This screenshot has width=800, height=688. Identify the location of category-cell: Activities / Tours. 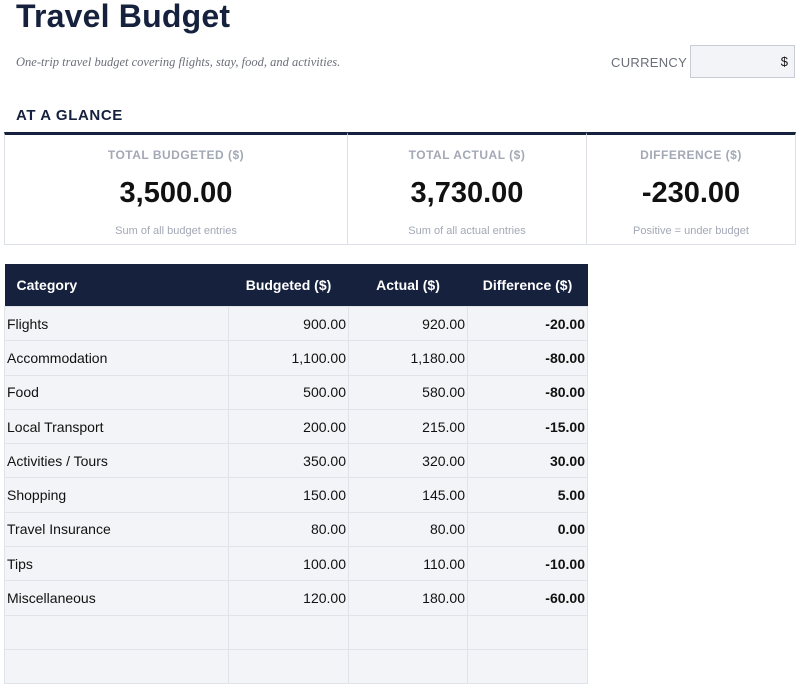
(116, 461).